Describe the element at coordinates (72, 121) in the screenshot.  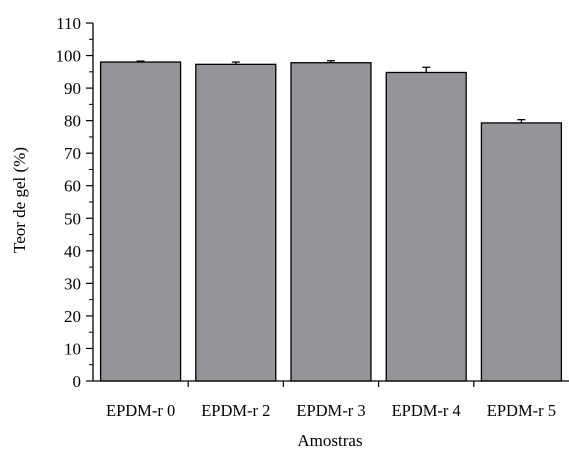
I see `y-tick-label: 80` at that location.